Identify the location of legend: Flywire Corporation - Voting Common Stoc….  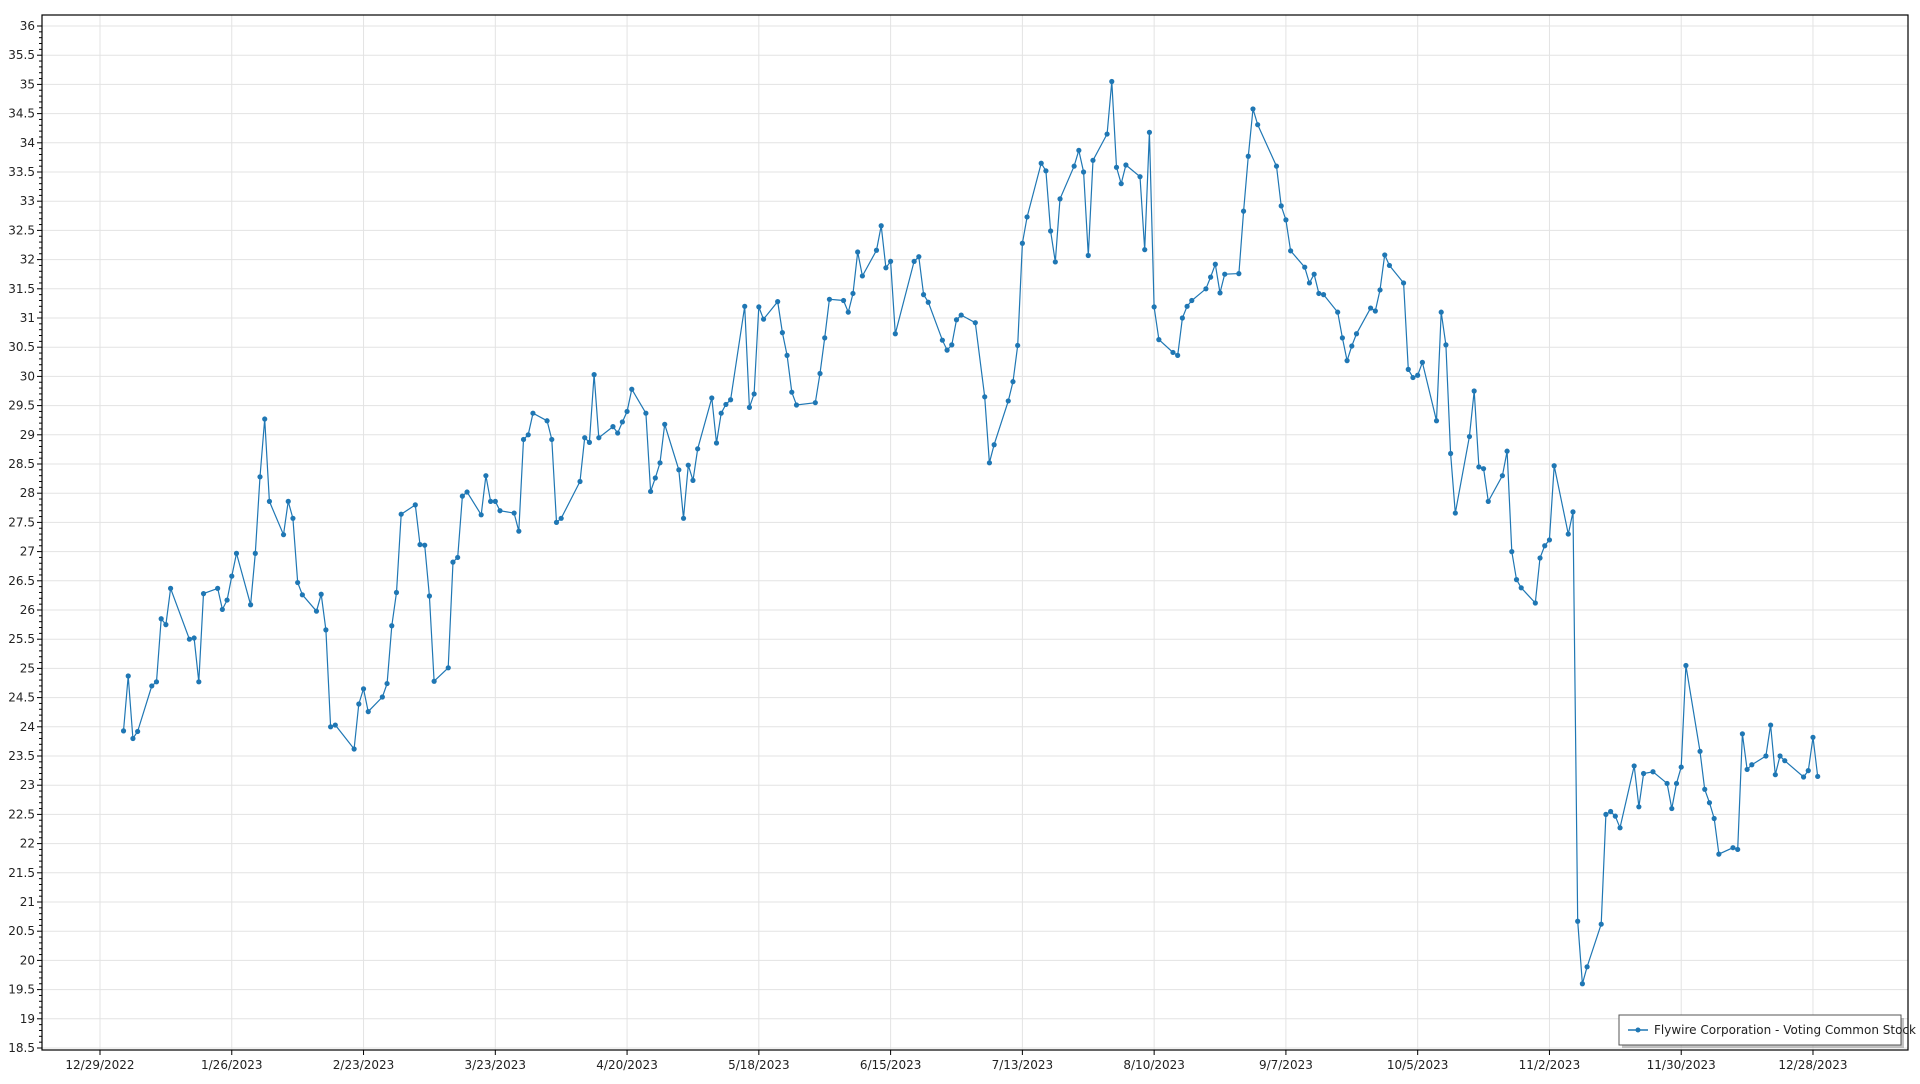
(1767, 1031).